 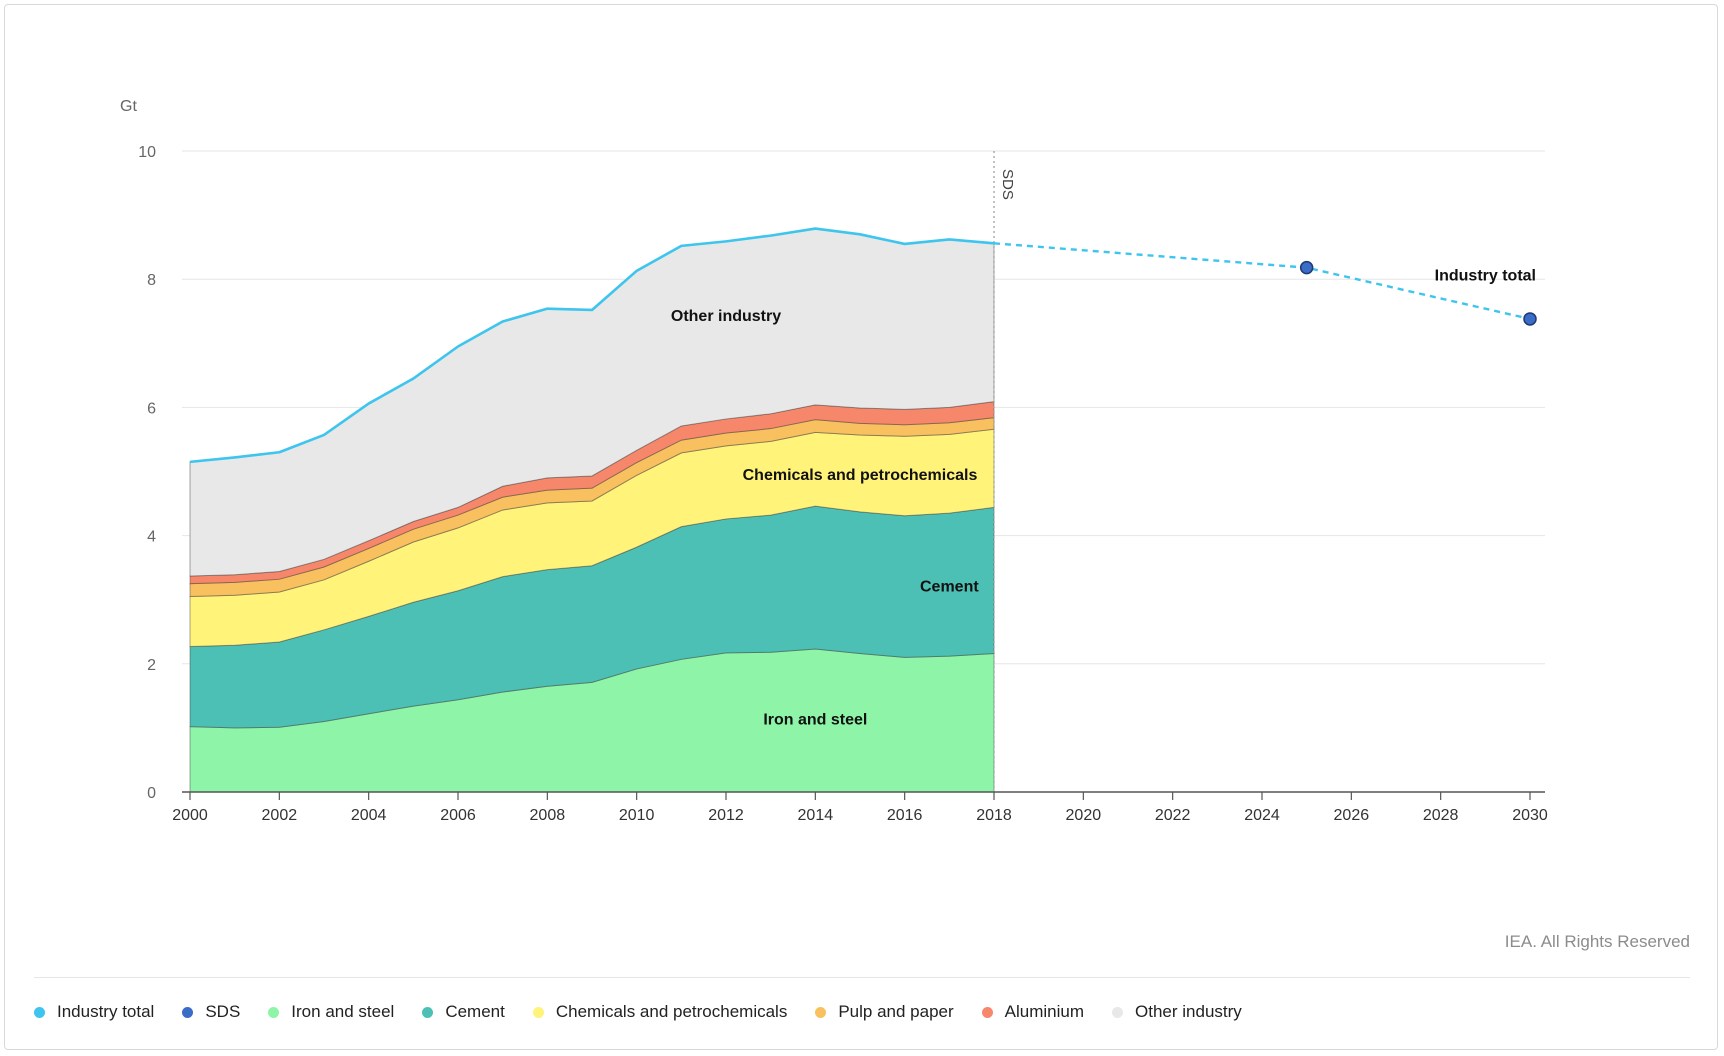 What do you see at coordinates (106, 1011) in the screenshot?
I see `legend-label: Industry total` at bounding box center [106, 1011].